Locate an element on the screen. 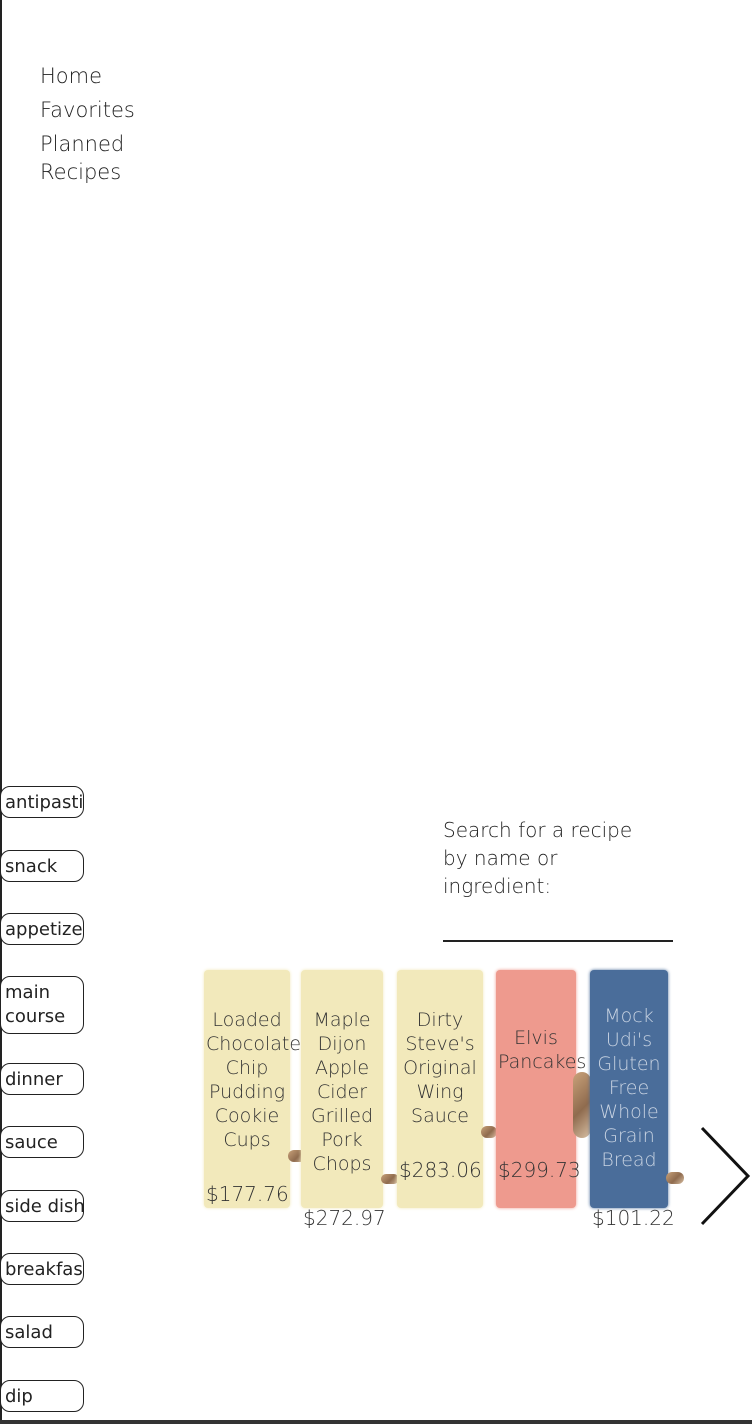  chevron-right-icon is located at coordinates (724, 1176).